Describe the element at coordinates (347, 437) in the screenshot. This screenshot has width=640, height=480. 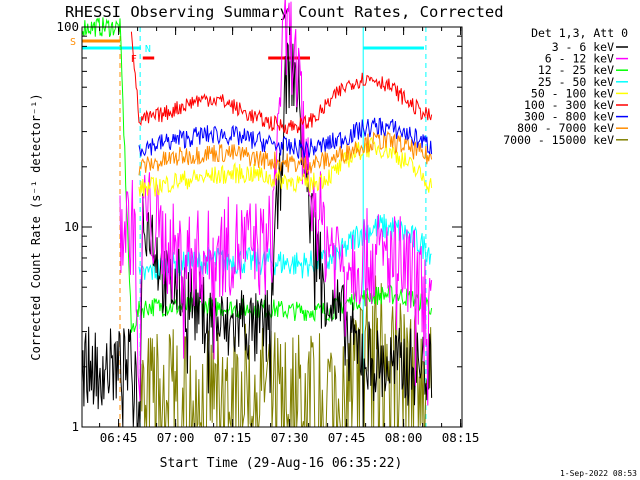
I see `x-tick-label-4: 07:45` at that location.